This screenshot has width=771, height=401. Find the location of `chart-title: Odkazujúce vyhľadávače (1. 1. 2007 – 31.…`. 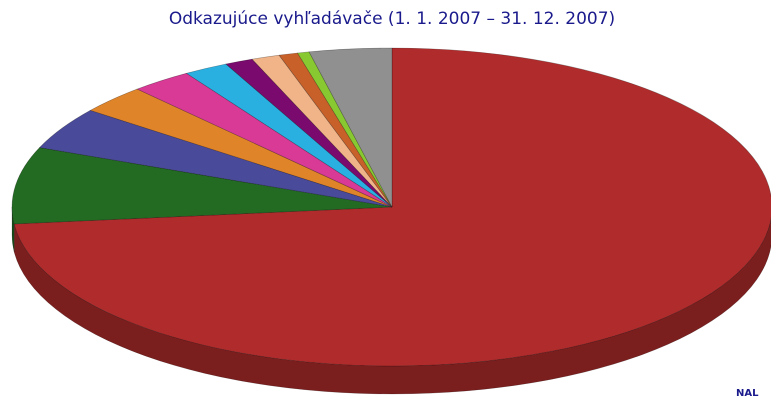

chart-title: Odkazujúce vyhľadávače (1. 1. 2007 – 31.… is located at coordinates (392, 19).